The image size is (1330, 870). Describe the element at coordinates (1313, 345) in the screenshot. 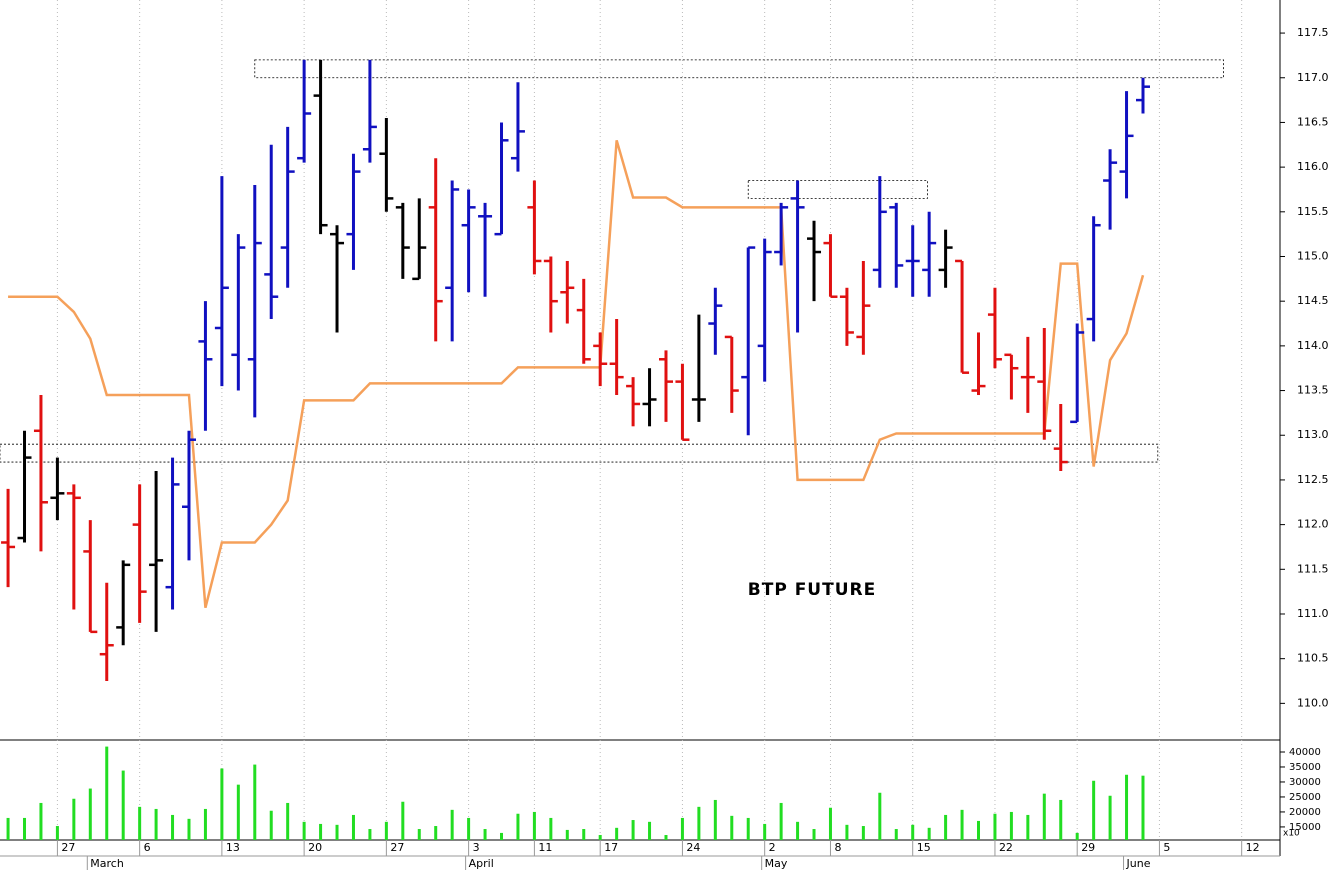

I see `y-tick-label: 114.0` at that location.